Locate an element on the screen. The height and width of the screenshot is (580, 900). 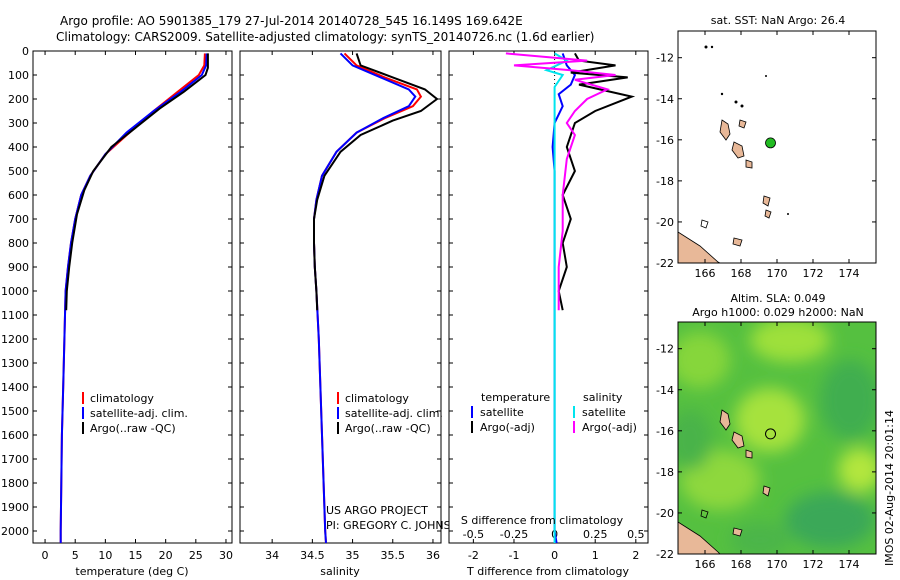
temperature-lines is located at coordinates (134, 298).